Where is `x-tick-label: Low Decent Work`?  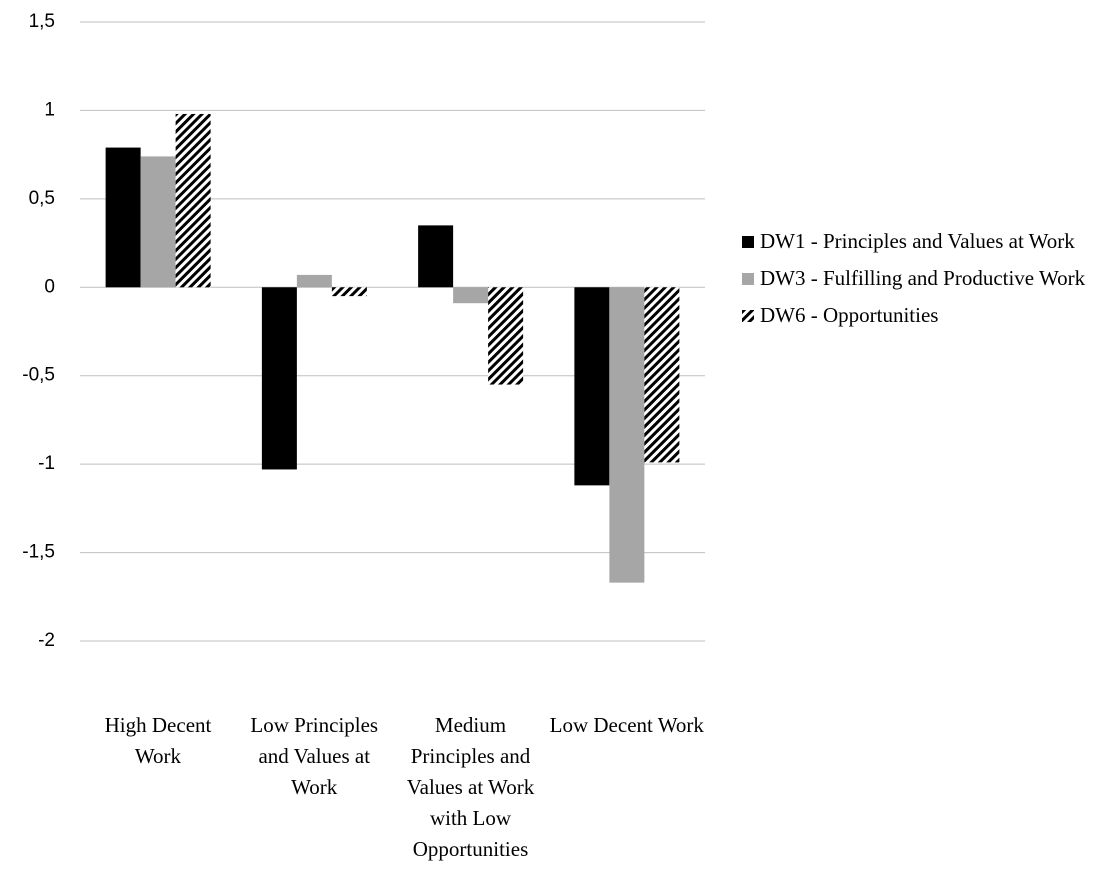 x-tick-label: Low Decent Work is located at coordinates (626, 725).